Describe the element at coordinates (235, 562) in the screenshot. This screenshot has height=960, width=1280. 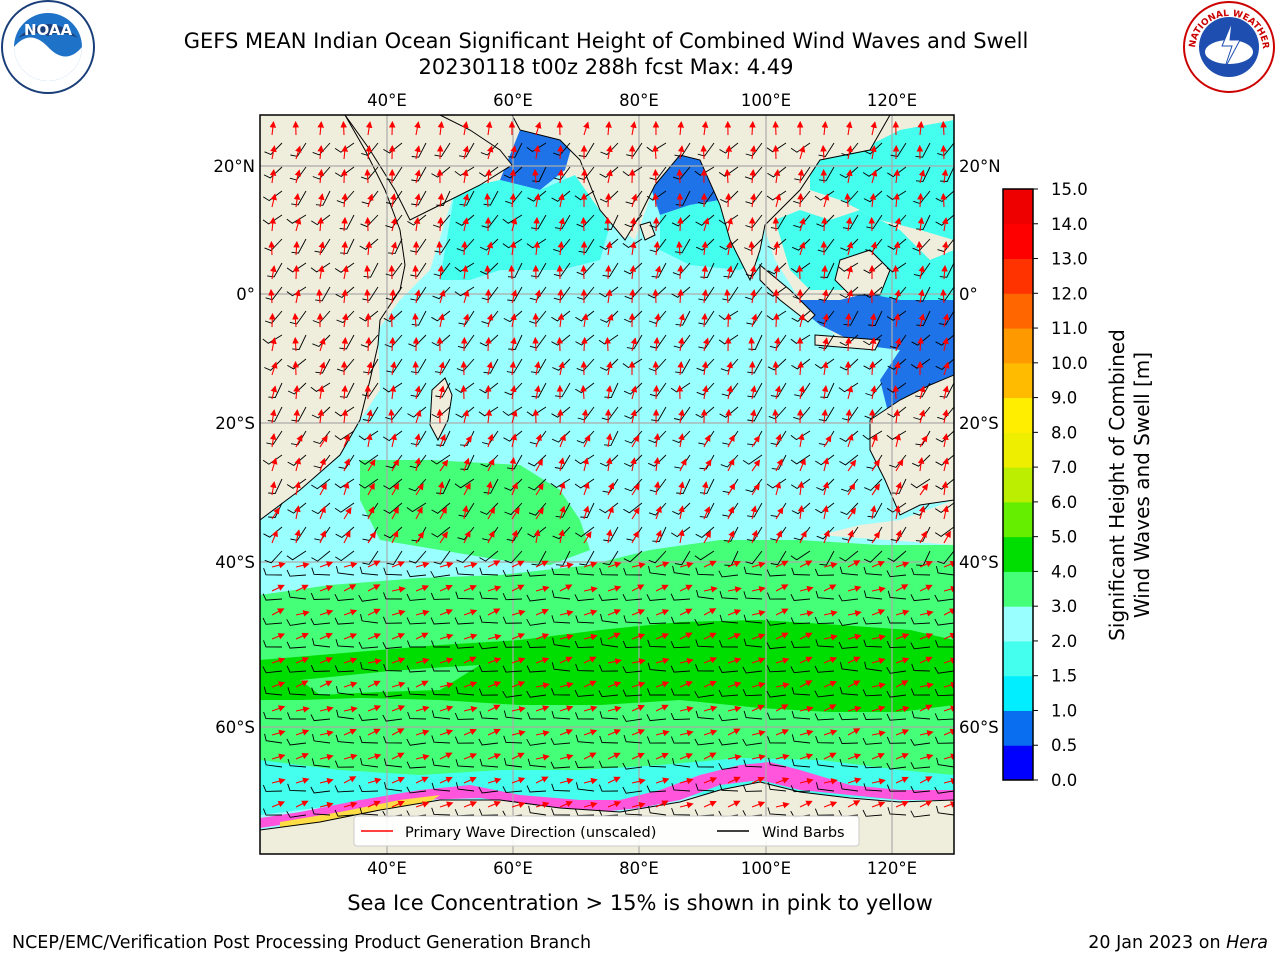
I see `left-lat-label: 40°S` at that location.